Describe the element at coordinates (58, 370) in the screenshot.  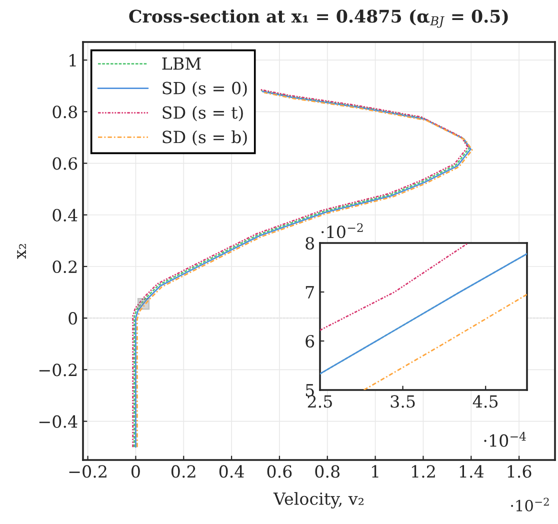
I see `y-tick-label: −0.2` at that location.